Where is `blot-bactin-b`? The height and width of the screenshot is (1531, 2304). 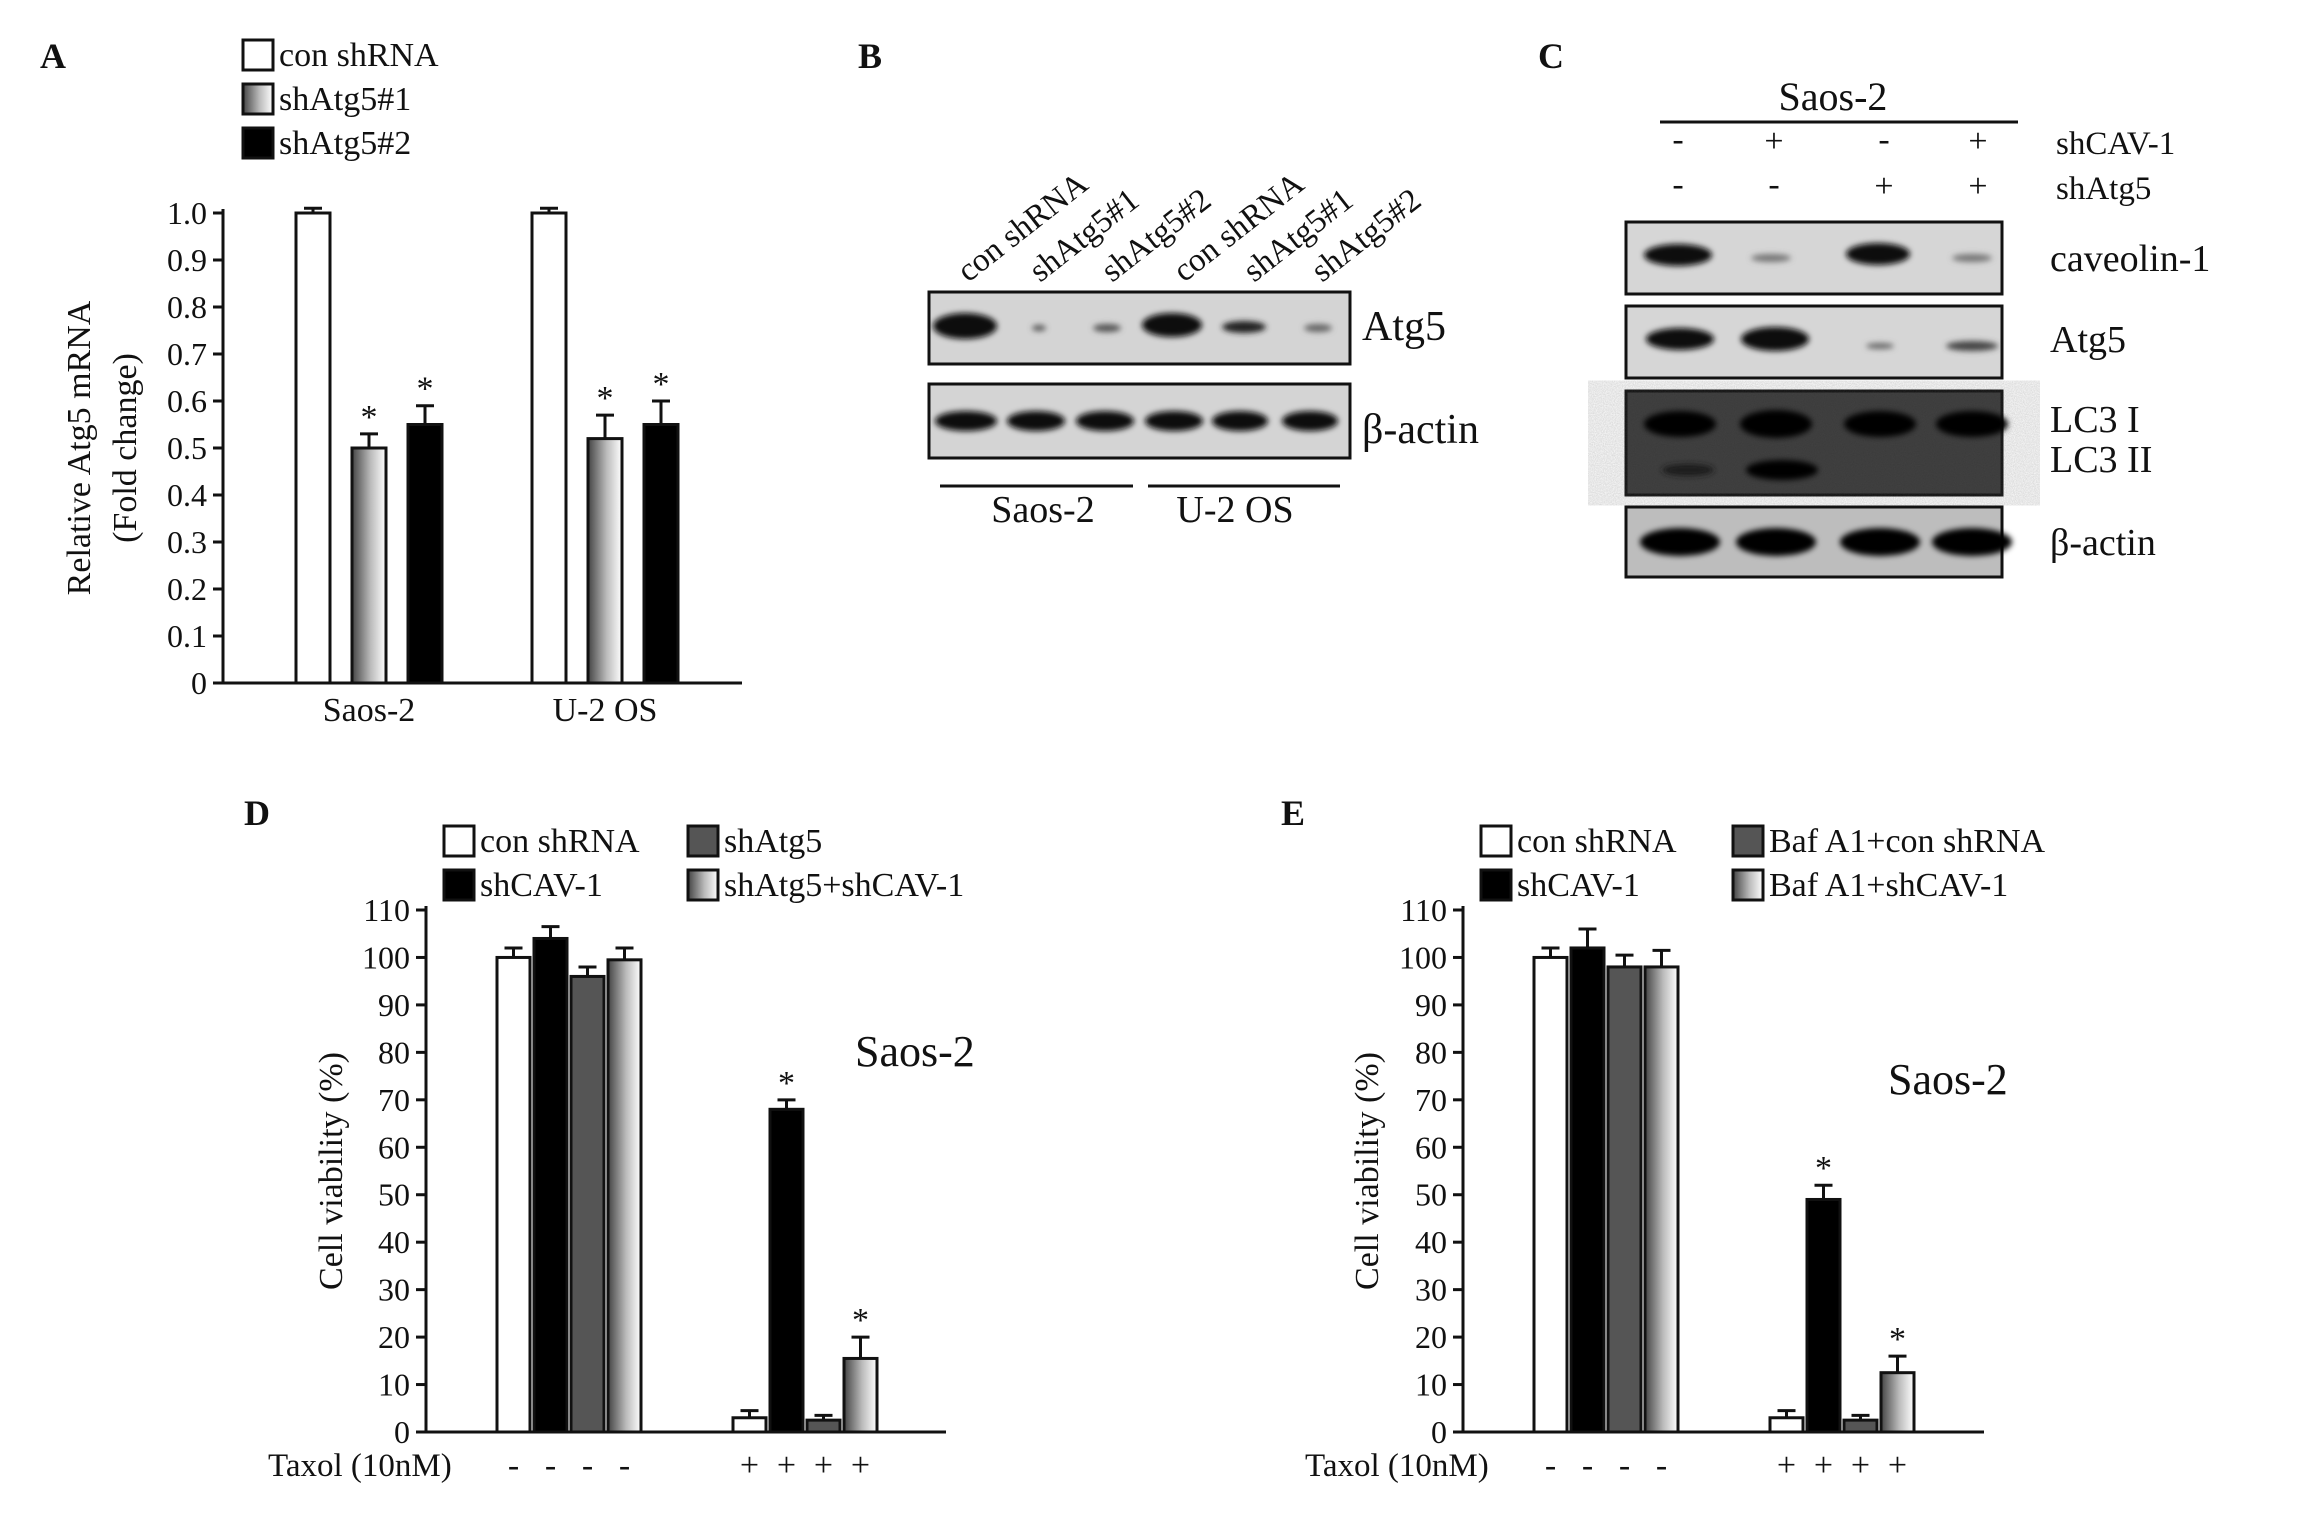
blot-bactin-b is located at coordinates (1139, 421).